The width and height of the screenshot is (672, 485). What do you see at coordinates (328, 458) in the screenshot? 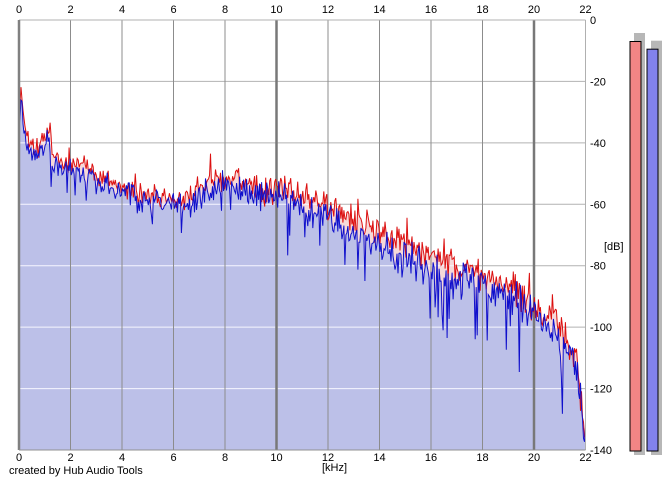
I see `x-tick-label-bottom: 12` at bounding box center [328, 458].